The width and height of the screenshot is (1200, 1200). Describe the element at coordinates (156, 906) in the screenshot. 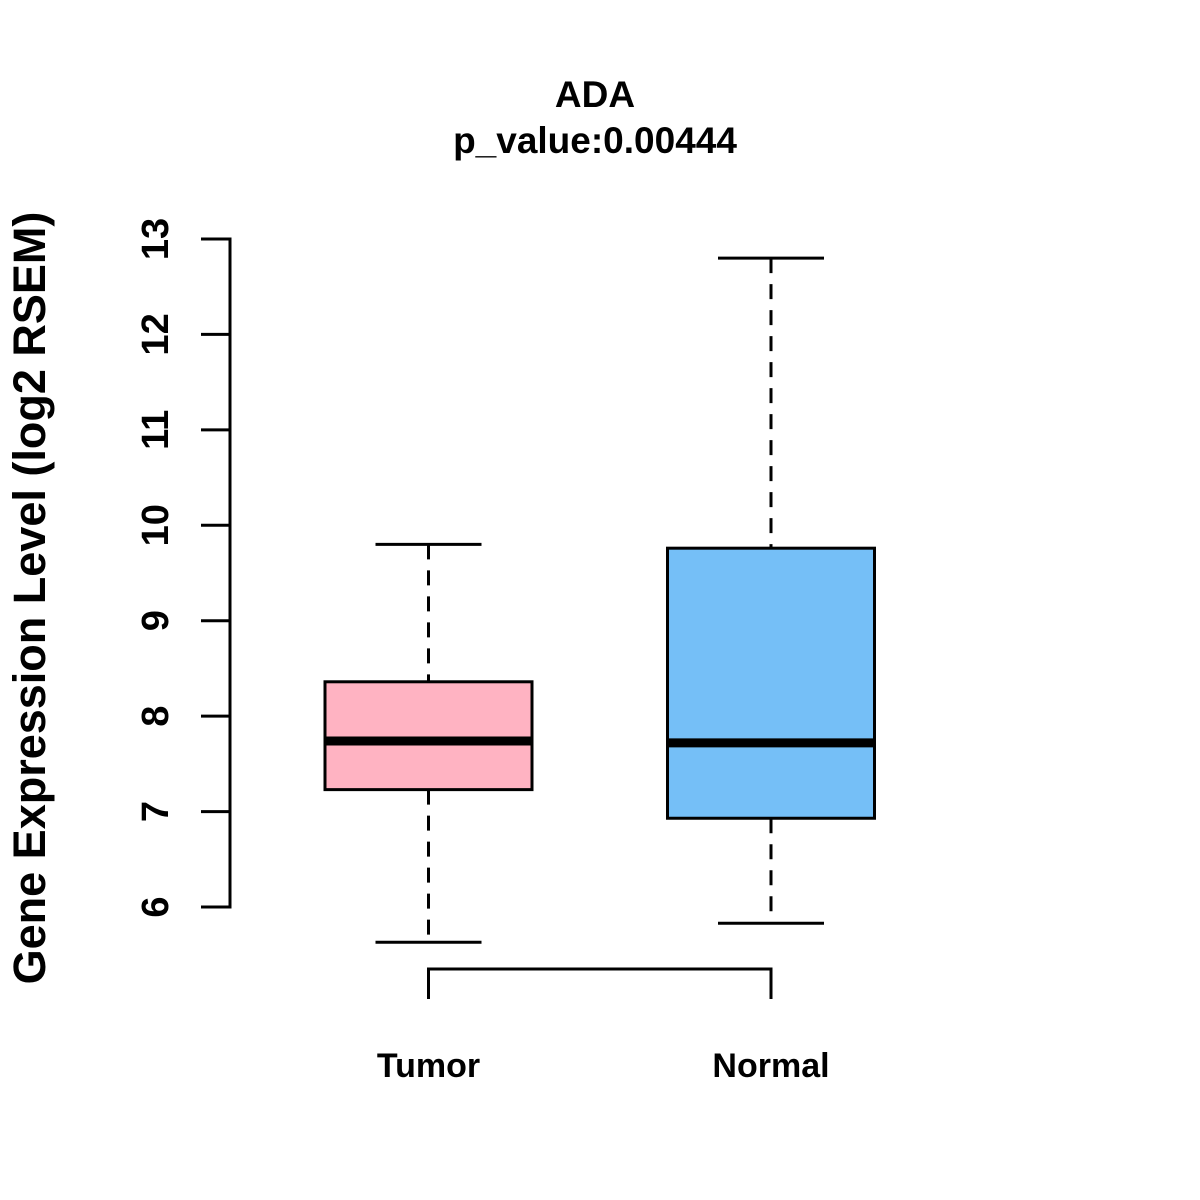

I see `y-axis-tick-label: 6` at that location.